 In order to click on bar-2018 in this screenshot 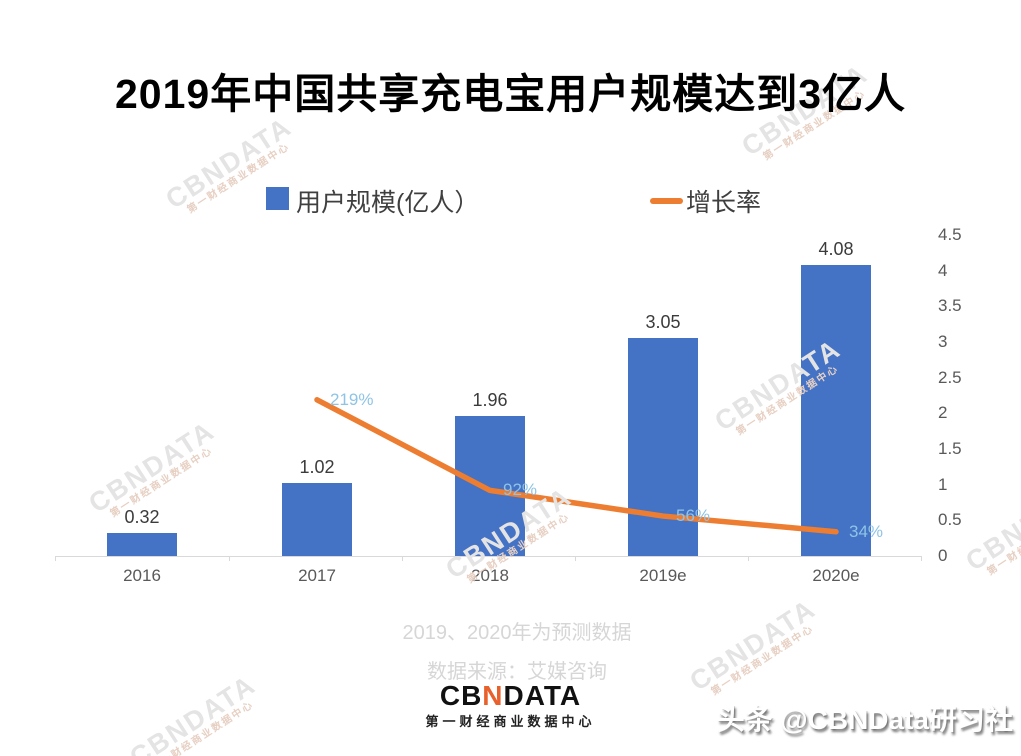, I will do `click(490, 486)`.